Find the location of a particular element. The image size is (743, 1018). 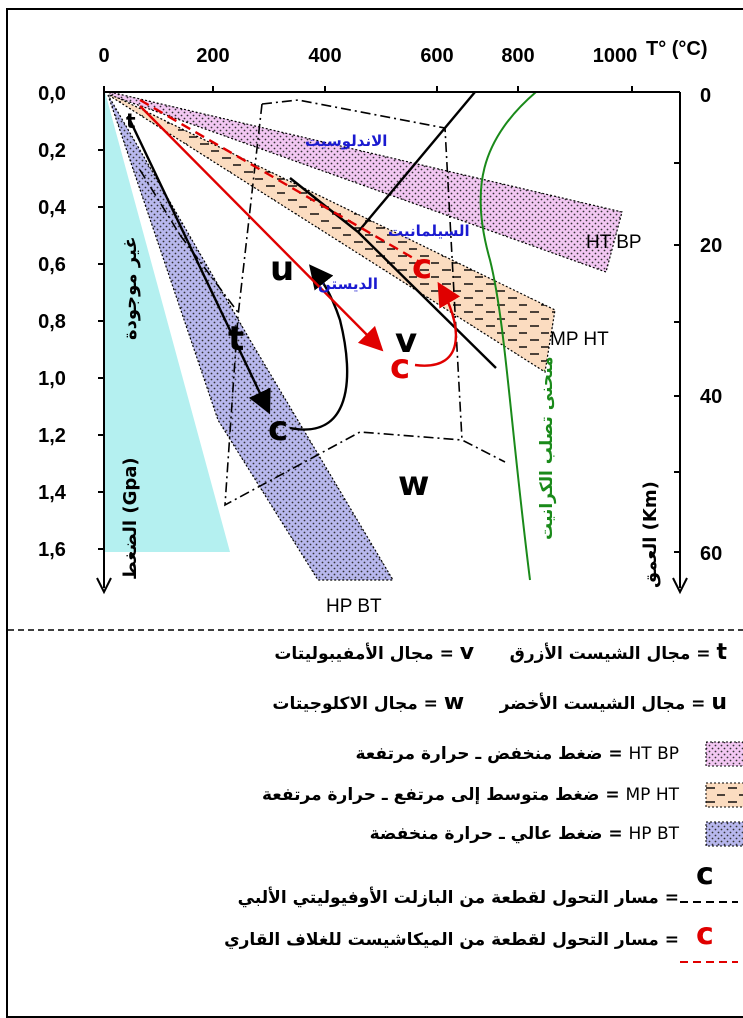

facies-symbol-t-small: t is located at coordinates (131, 121).